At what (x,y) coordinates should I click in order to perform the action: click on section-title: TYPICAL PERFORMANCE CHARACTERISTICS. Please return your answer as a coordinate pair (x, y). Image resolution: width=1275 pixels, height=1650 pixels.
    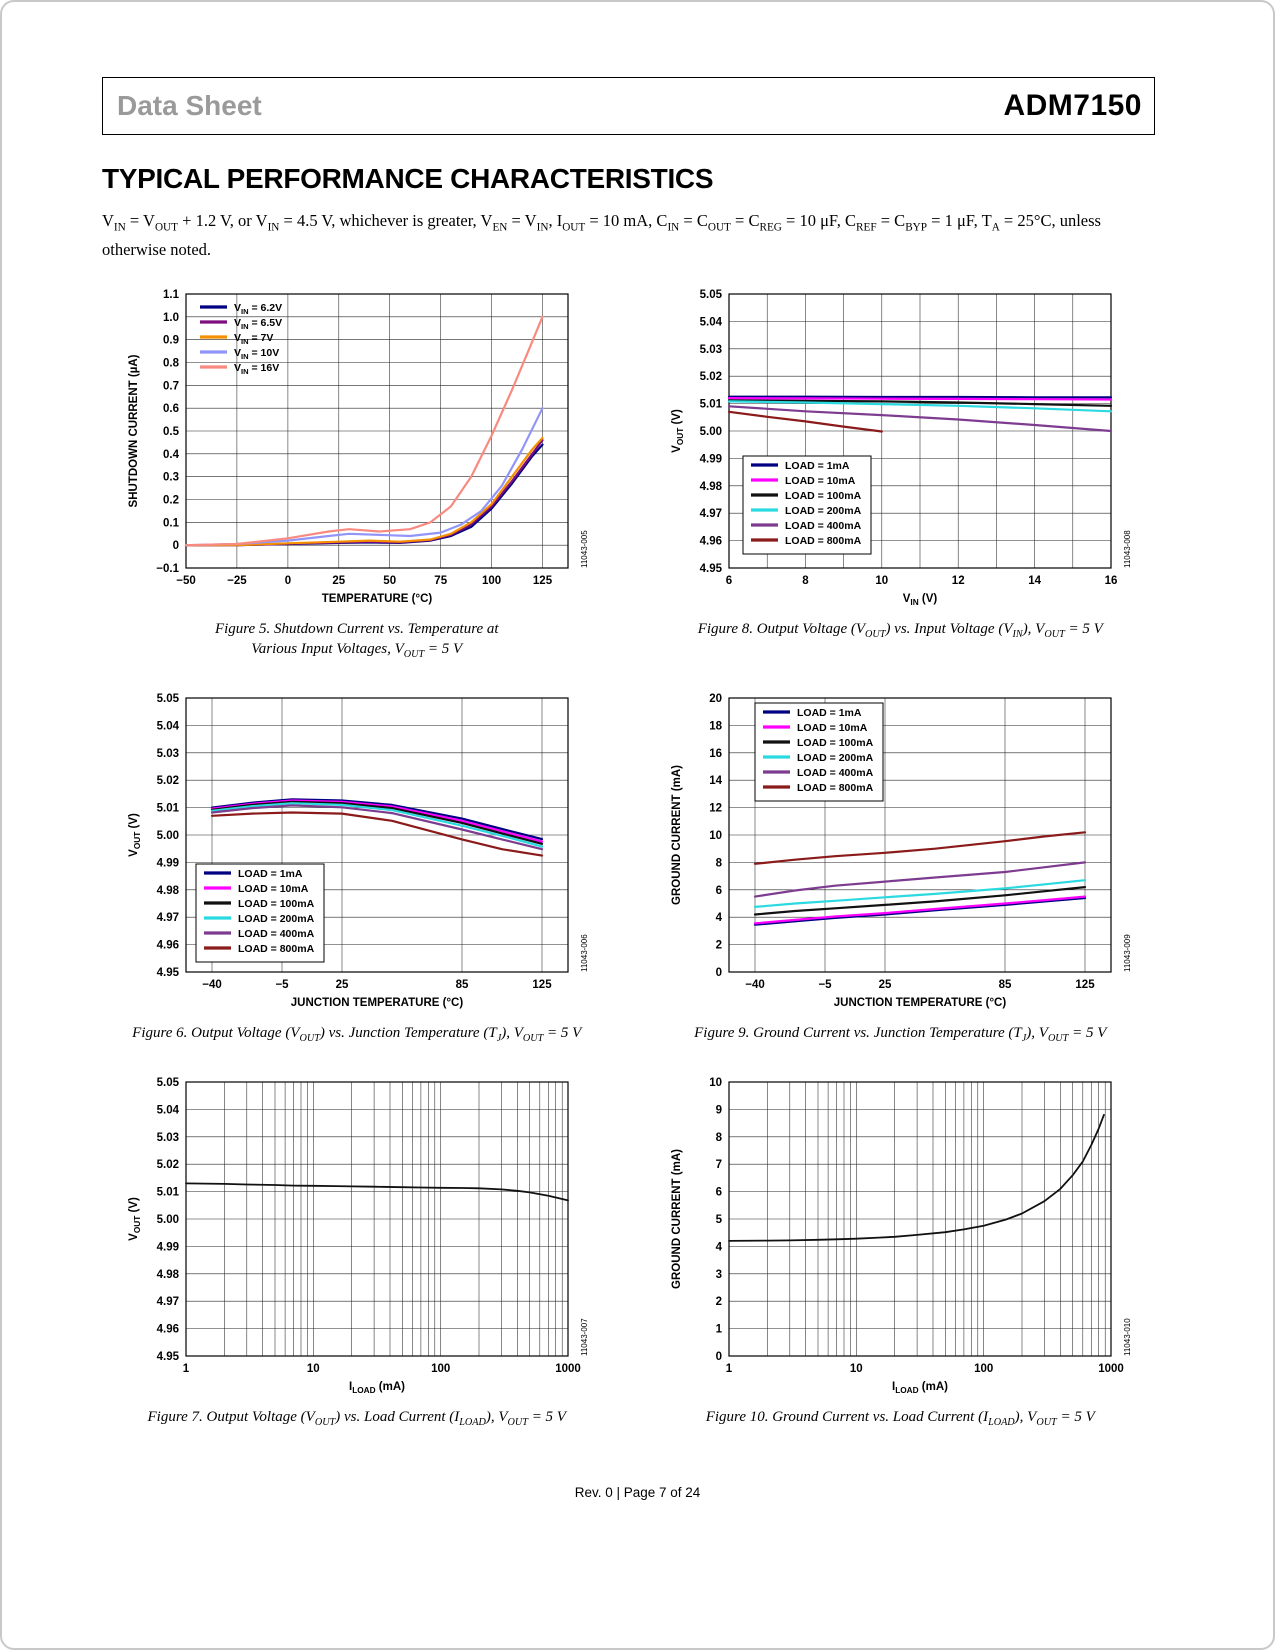
    Looking at the image, I should click on (408, 178).